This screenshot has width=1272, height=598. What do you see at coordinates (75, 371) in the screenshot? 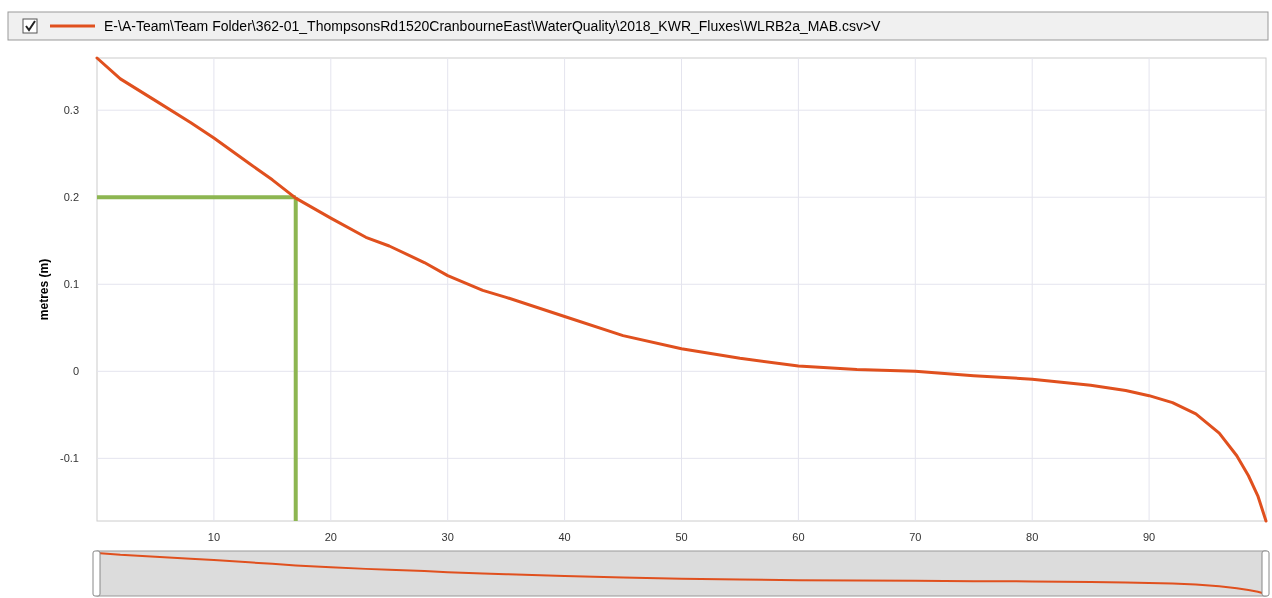
I see `y-tick-label: 0` at bounding box center [75, 371].